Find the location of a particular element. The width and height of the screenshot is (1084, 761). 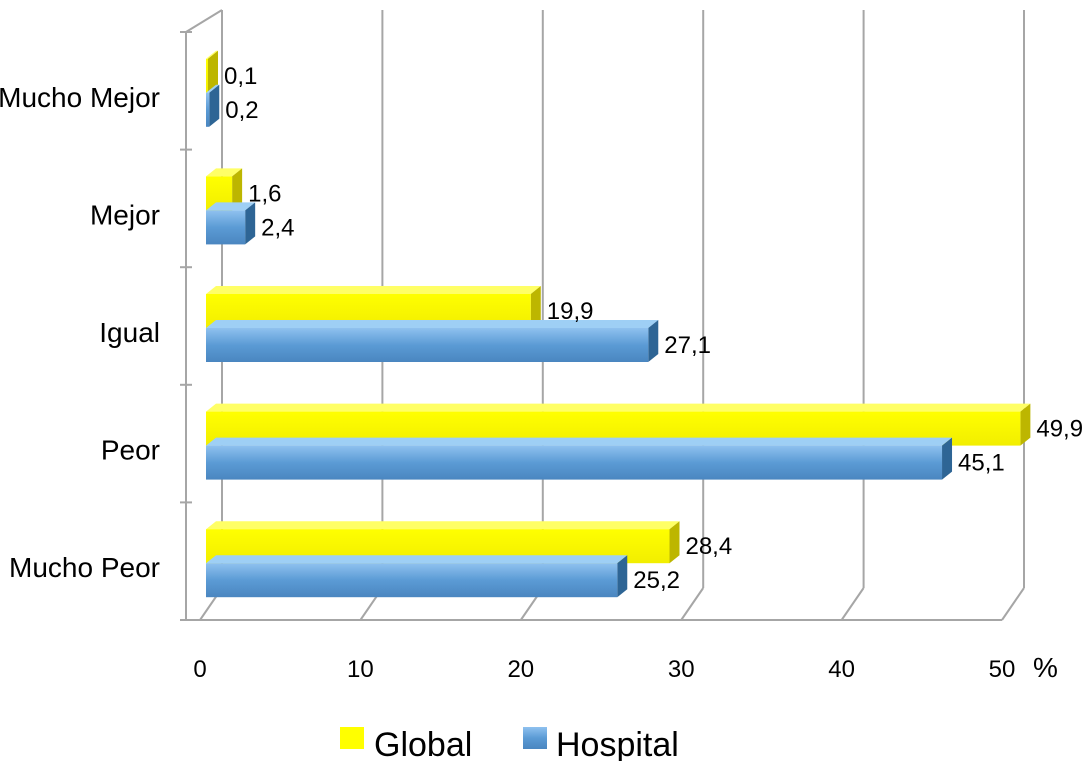

data-label-hospital: 2,4 is located at coordinates (277, 227).